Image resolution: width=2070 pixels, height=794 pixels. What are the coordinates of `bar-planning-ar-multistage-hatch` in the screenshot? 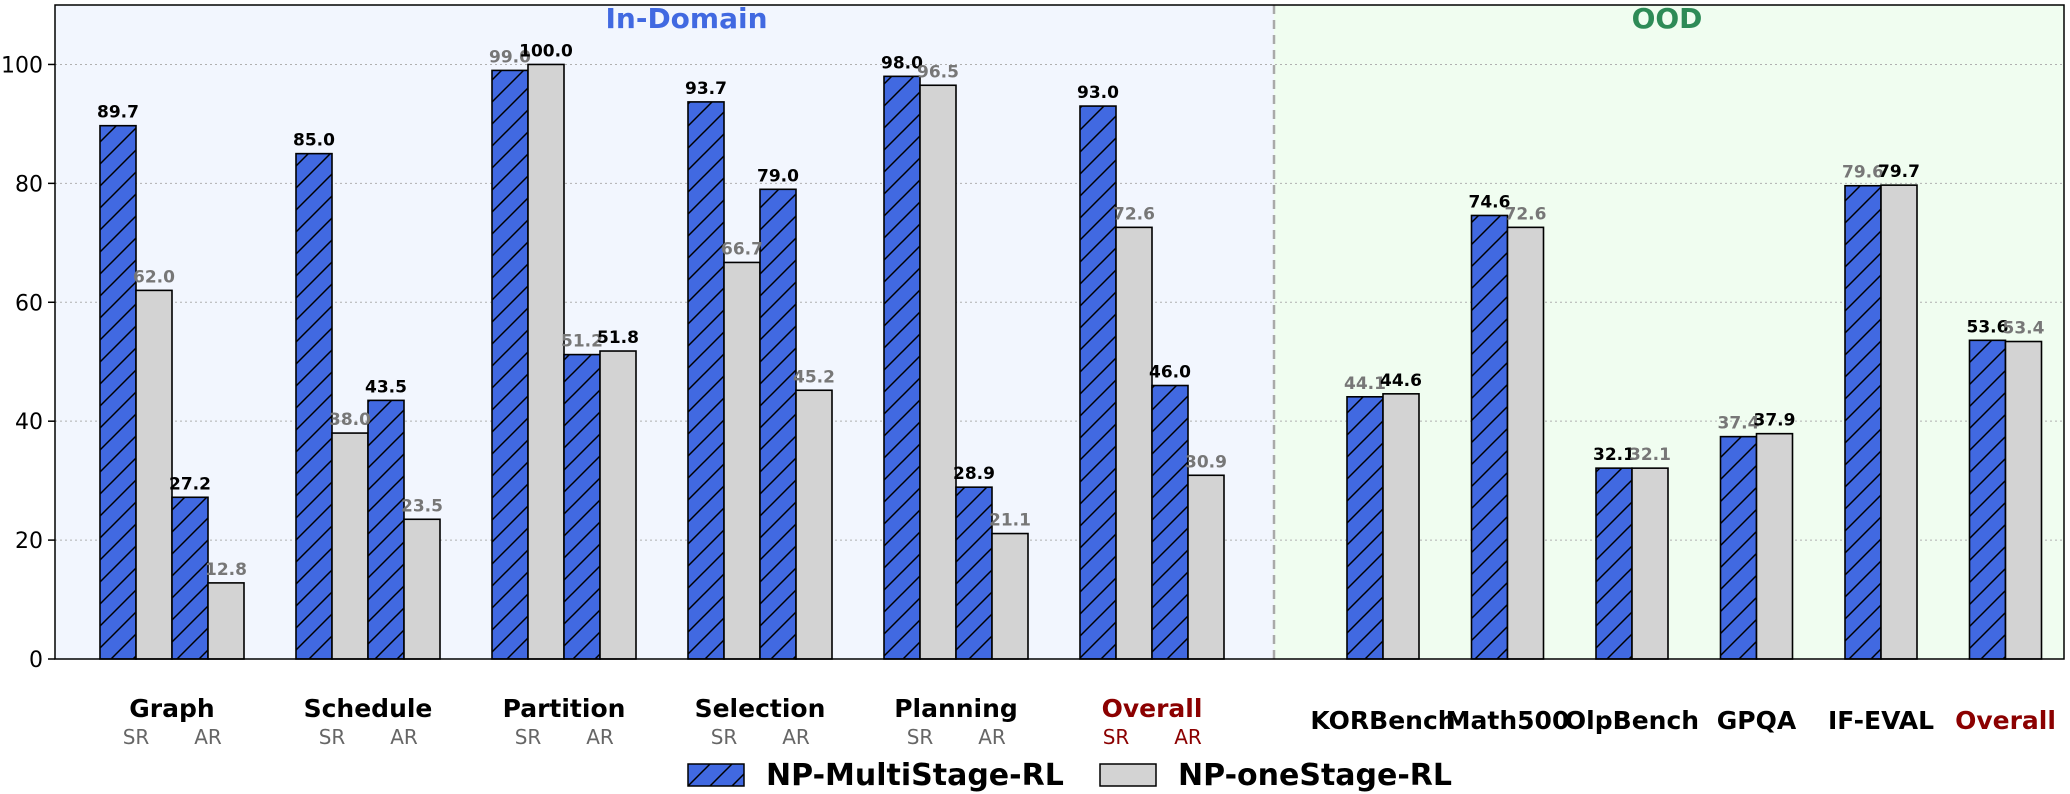 It's located at (974, 573).